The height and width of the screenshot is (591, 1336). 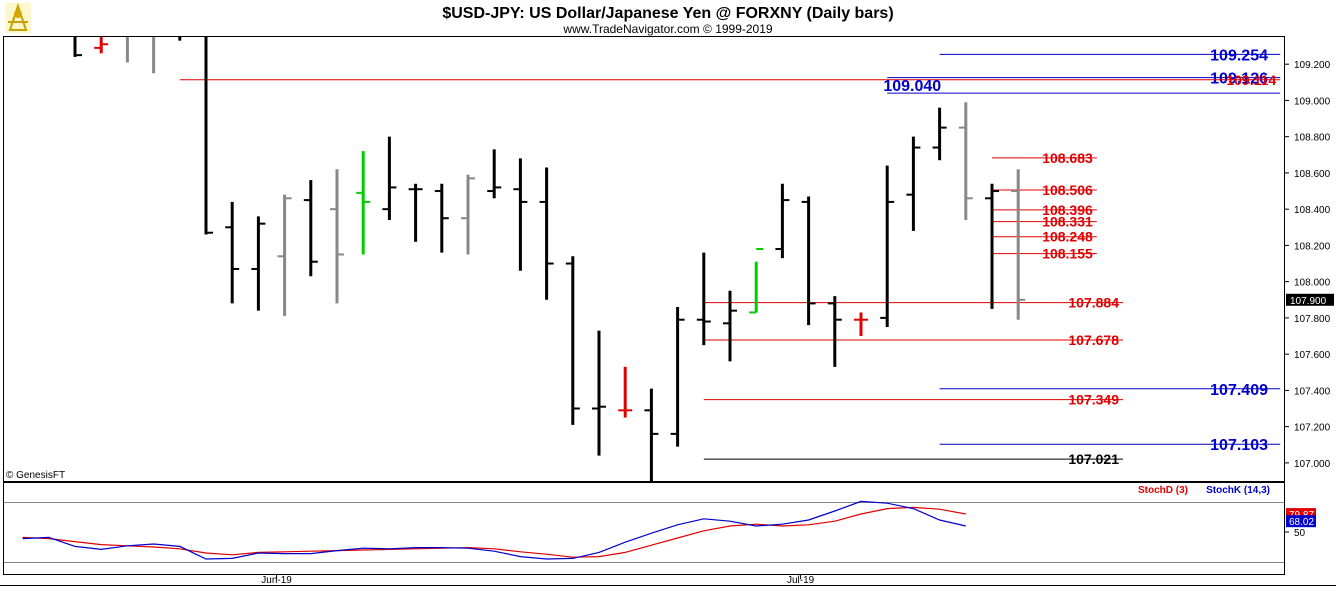 I want to click on stoch-k-line, so click(x=494, y=530).